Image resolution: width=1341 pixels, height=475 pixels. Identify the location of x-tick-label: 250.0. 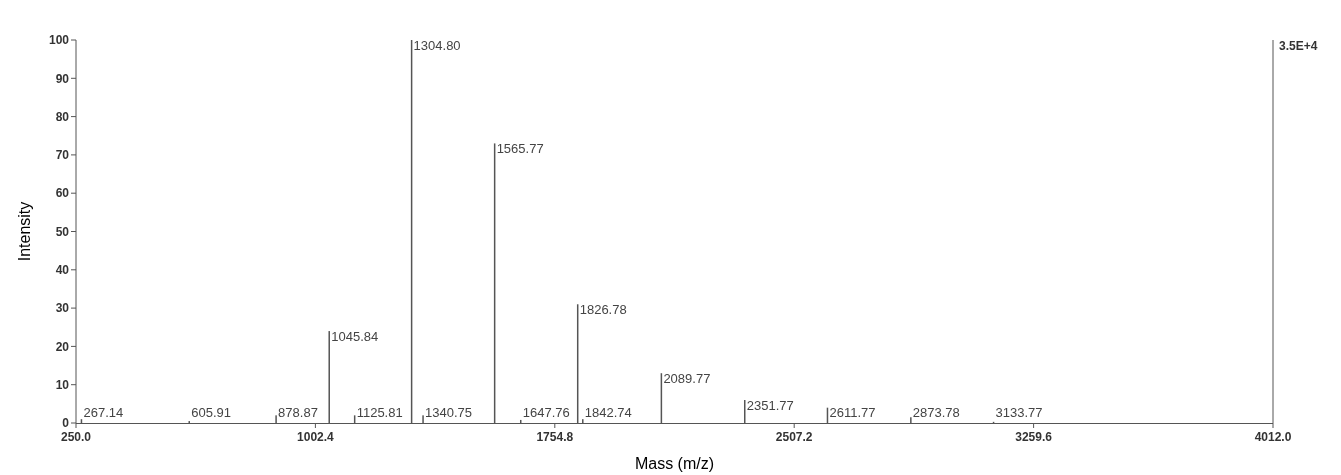
(76, 437).